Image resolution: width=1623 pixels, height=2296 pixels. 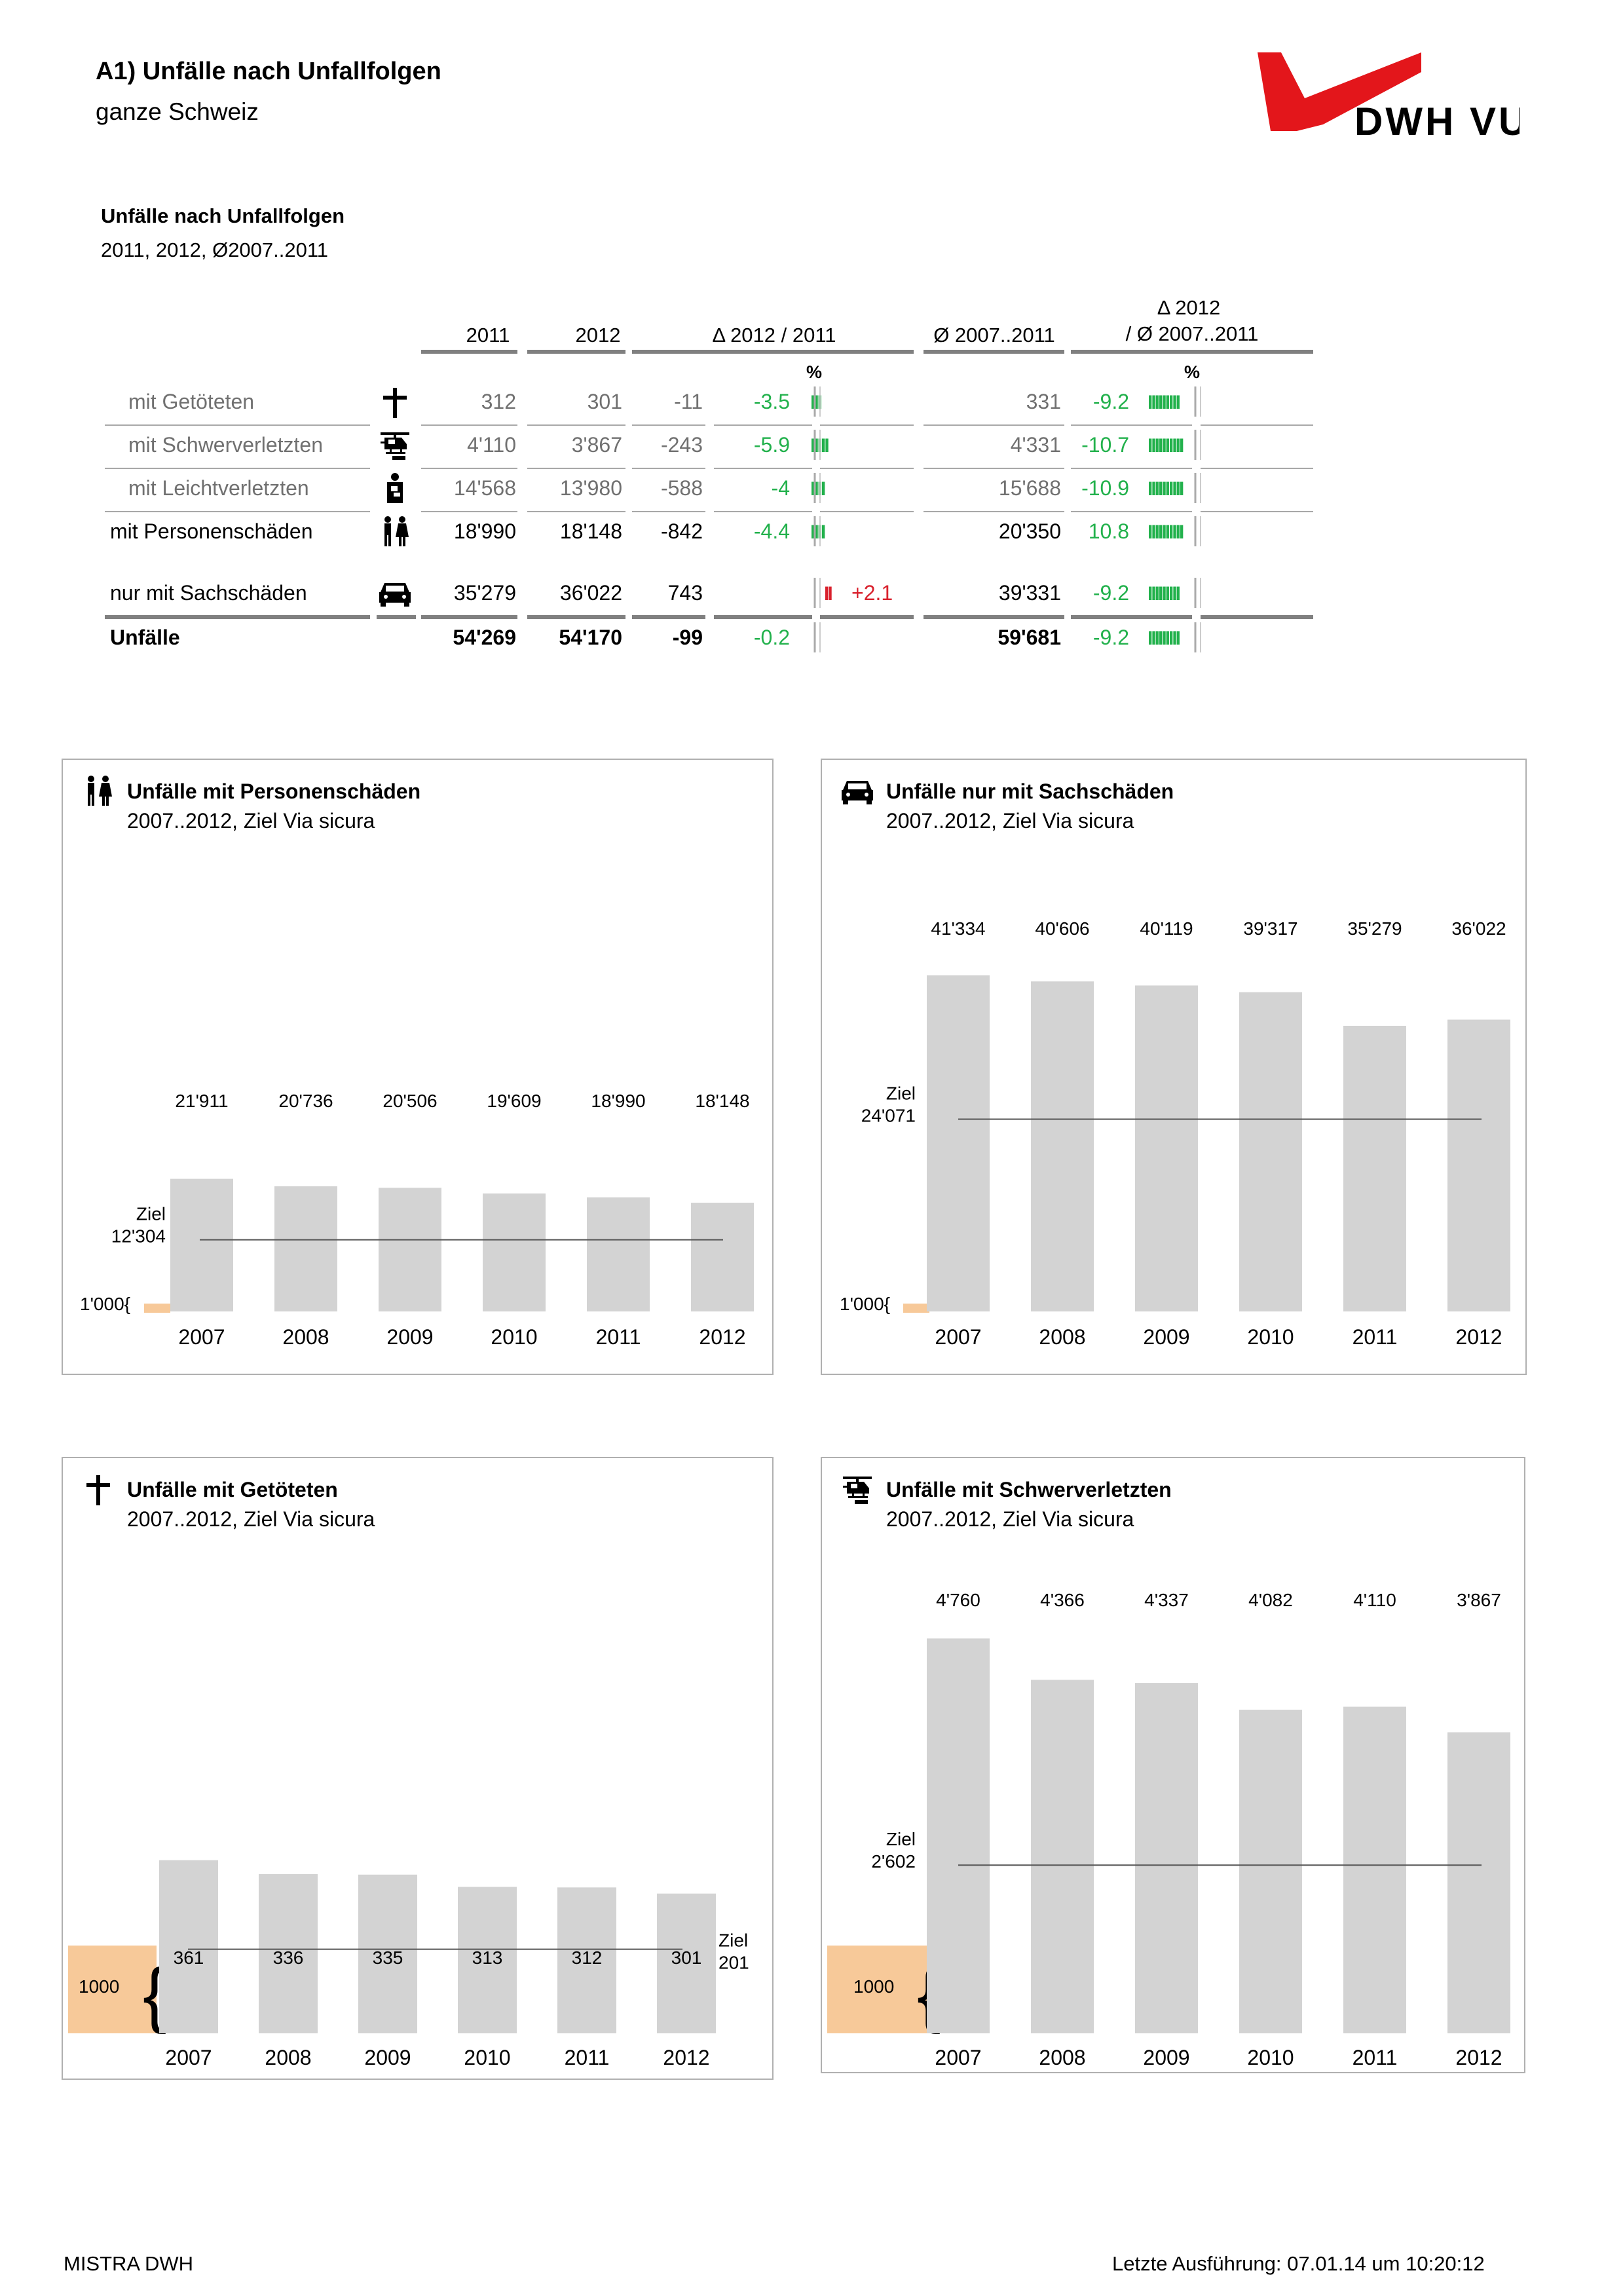 I want to click on row-delta-pct-pos: +2.1, so click(x=872, y=593).